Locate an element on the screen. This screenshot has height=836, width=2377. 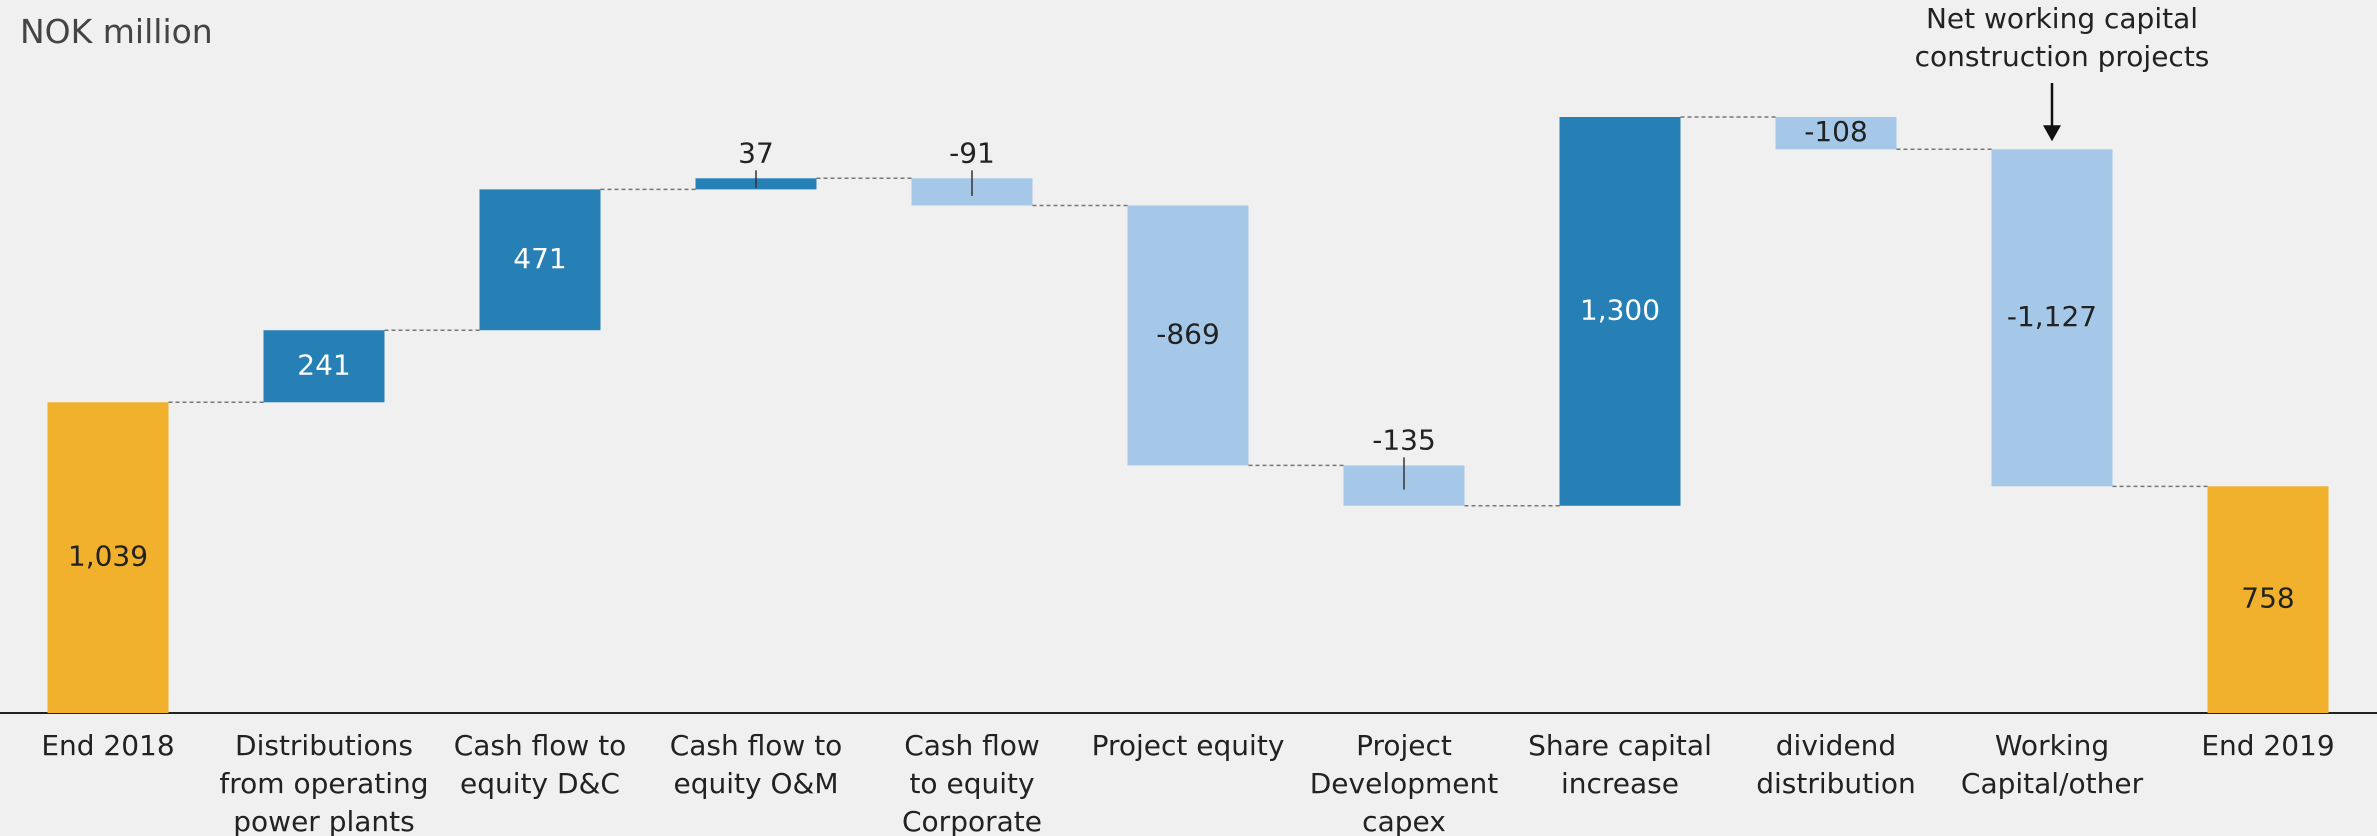
x-tick-label: Cash flow to equity D&C is located at coordinates (540, 764).